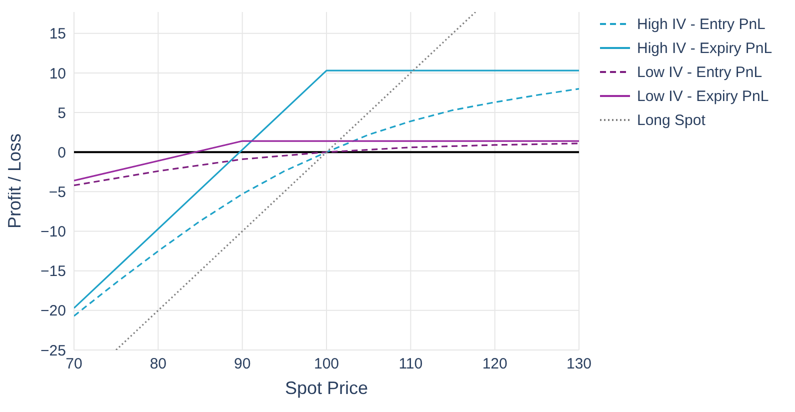  I want to click on legend-label: Low IV - Expiry PnL, so click(703, 96).